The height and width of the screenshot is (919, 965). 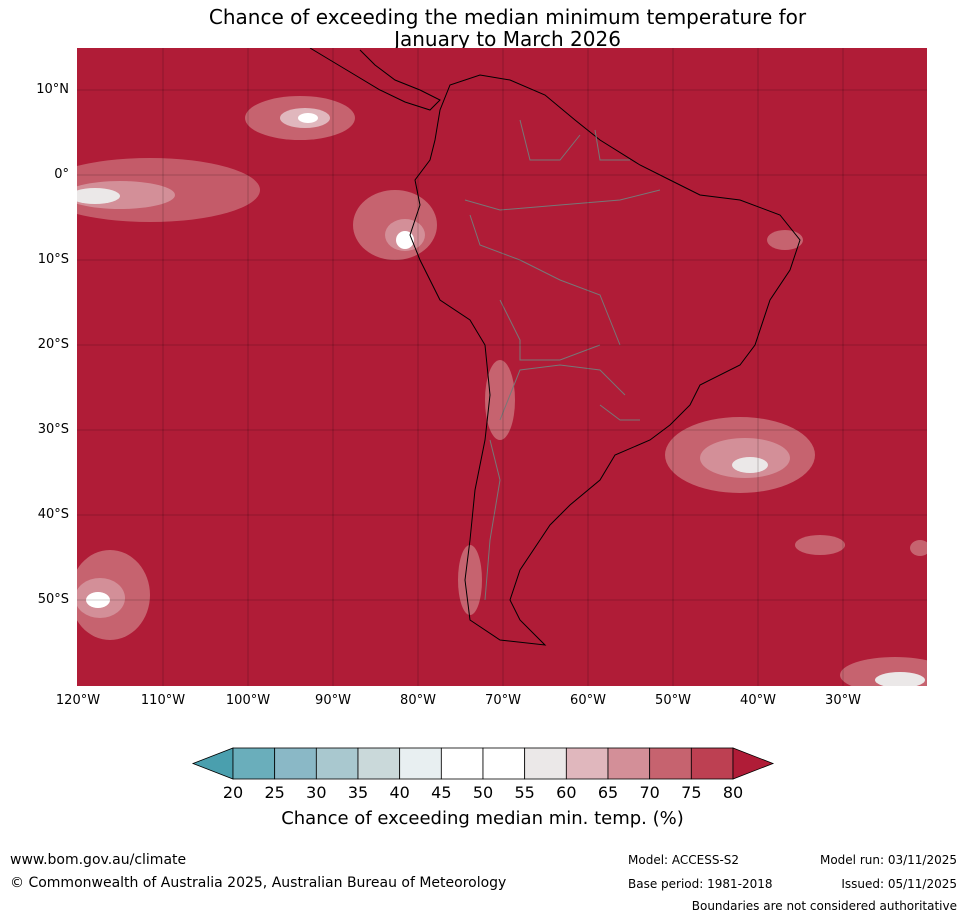 I want to click on lon-label-30w: 30°W, so click(x=843, y=700).